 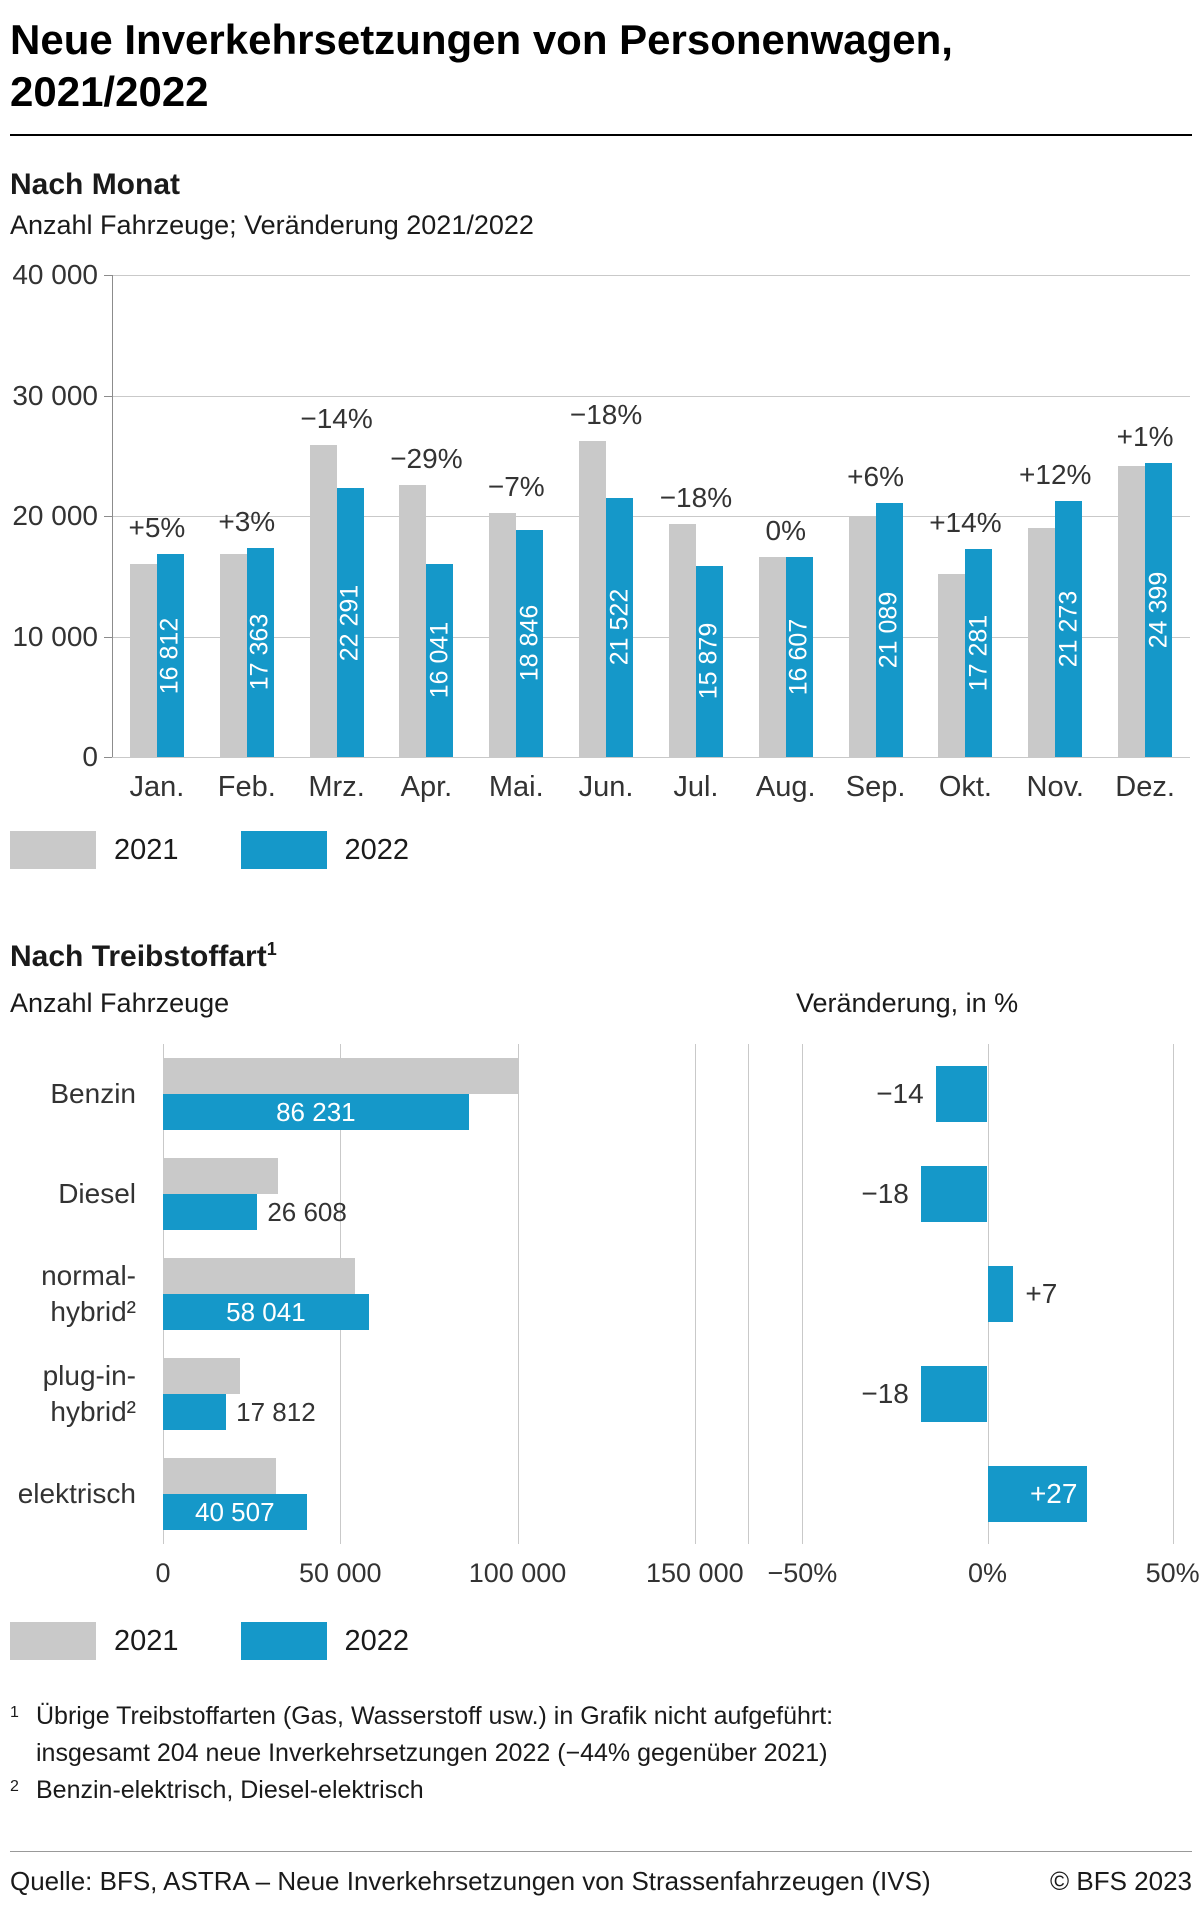 What do you see at coordinates (696, 787) in the screenshot?
I see `x-axis-label: Jul.` at bounding box center [696, 787].